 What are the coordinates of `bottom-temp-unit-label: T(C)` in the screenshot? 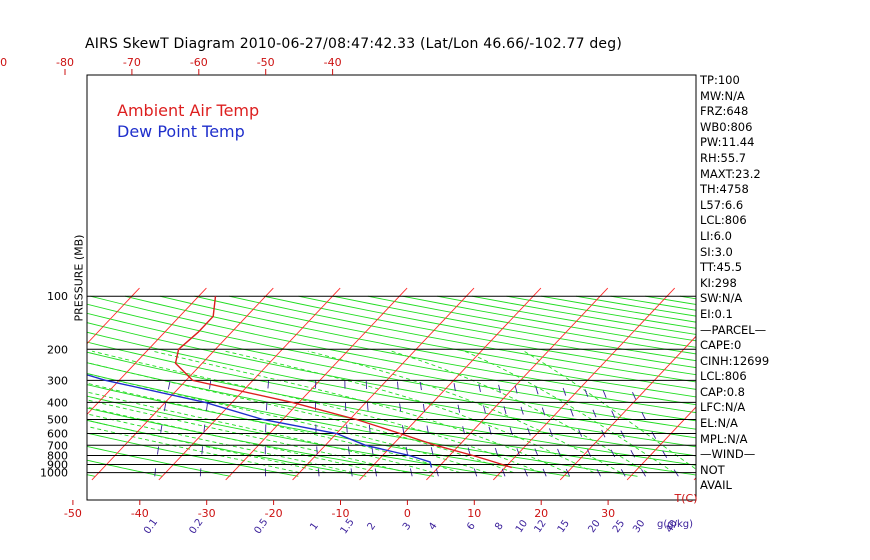 It's located at (686, 498).